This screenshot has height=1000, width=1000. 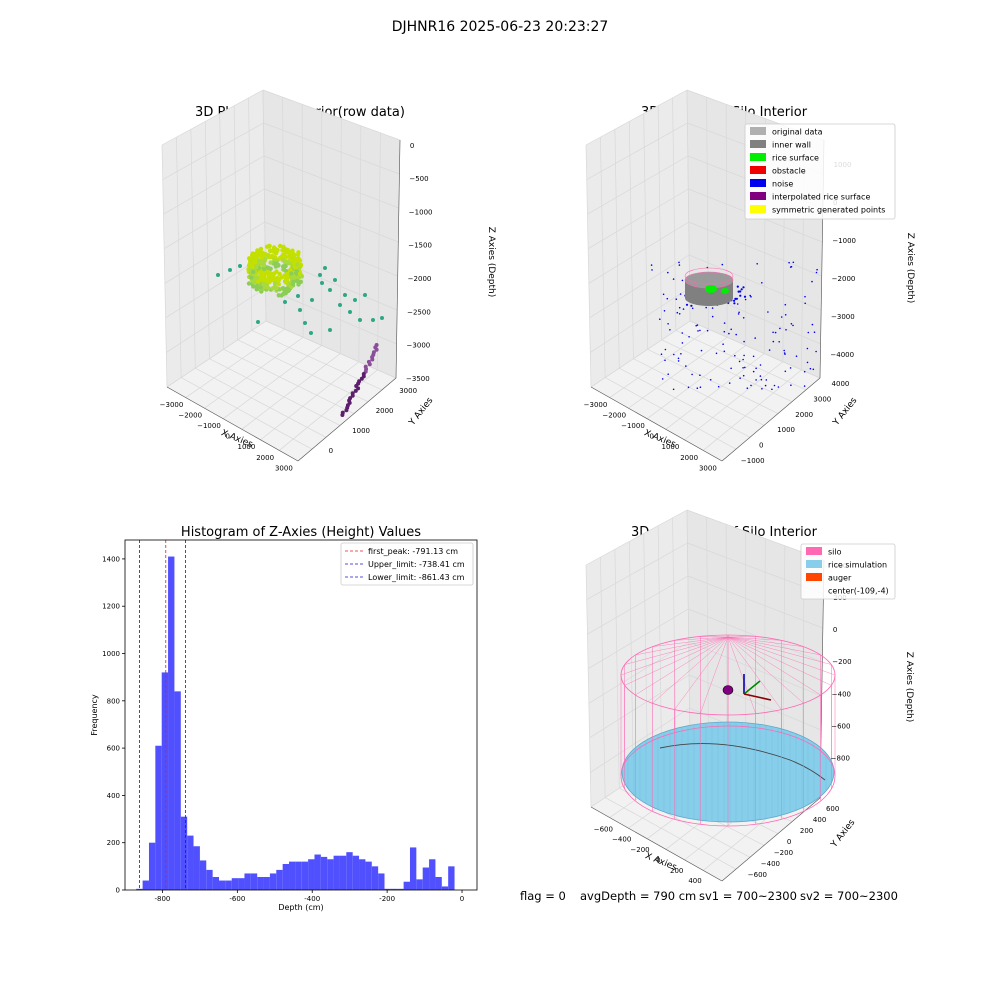 I want to click on z-tick-label: −2500, so click(x=419, y=312).